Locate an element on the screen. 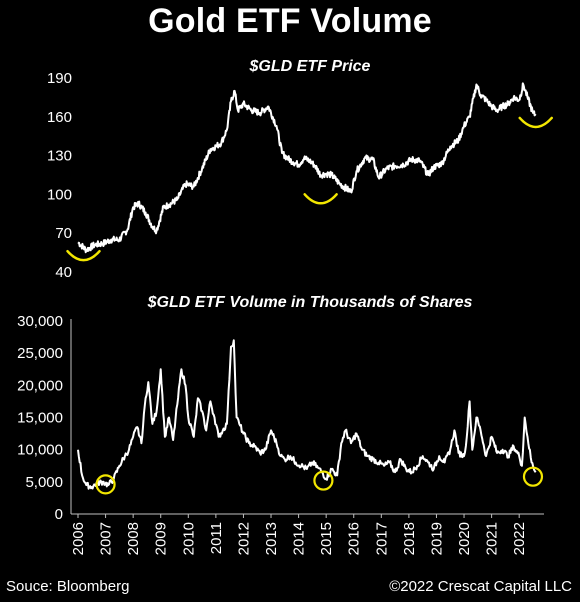 The height and width of the screenshot is (602, 580). x-tick-label-16: 2022 is located at coordinates (519, 538).